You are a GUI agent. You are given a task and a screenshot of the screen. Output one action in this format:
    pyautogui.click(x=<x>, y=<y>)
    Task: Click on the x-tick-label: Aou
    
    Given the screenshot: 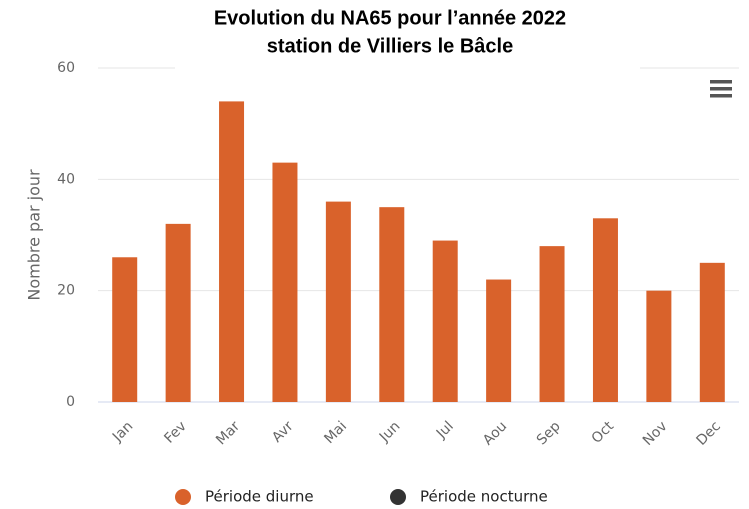 What is the action you would take?
    pyautogui.click(x=495, y=433)
    